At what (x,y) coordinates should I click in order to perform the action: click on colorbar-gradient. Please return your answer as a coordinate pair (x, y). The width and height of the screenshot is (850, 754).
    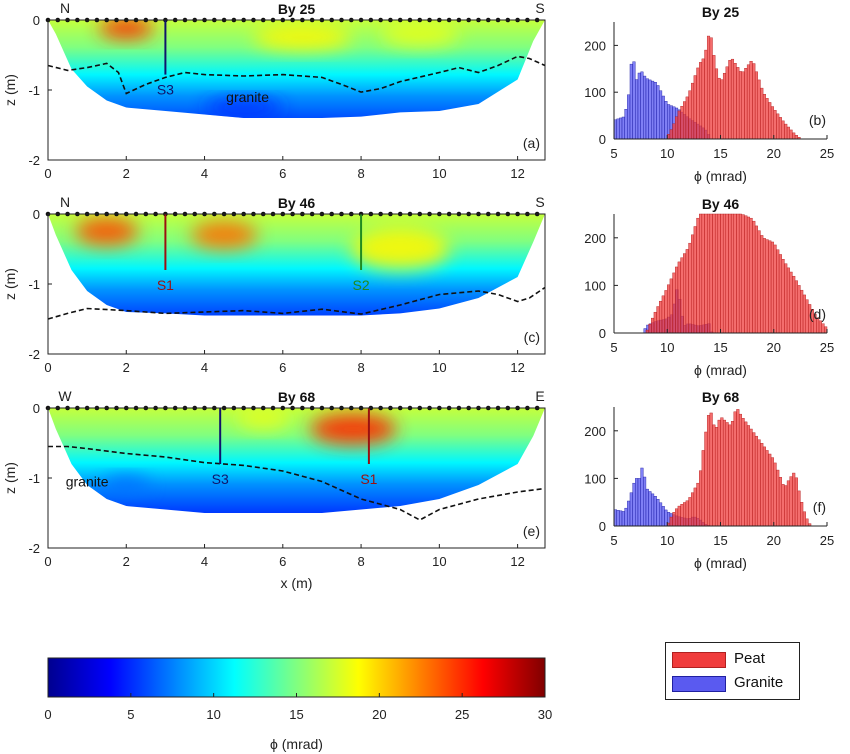
    Looking at the image, I should click on (296, 677).